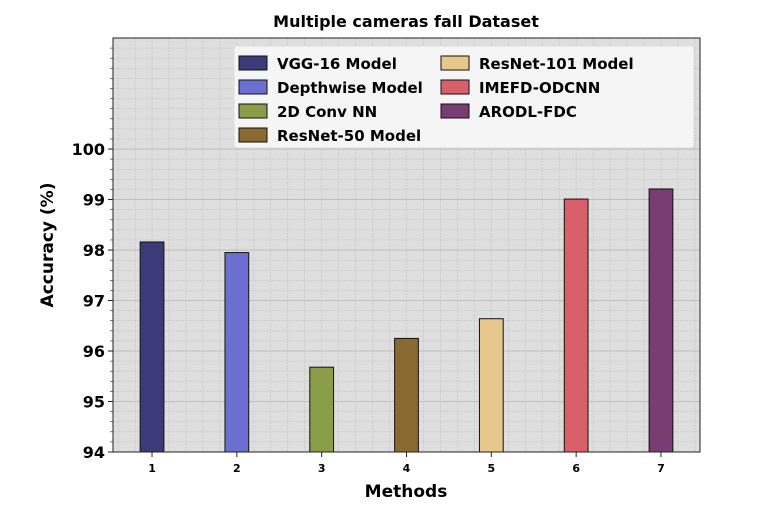  What do you see at coordinates (539, 88) in the screenshot?
I see `legend-label: IMEFD-ODCNN` at bounding box center [539, 88].